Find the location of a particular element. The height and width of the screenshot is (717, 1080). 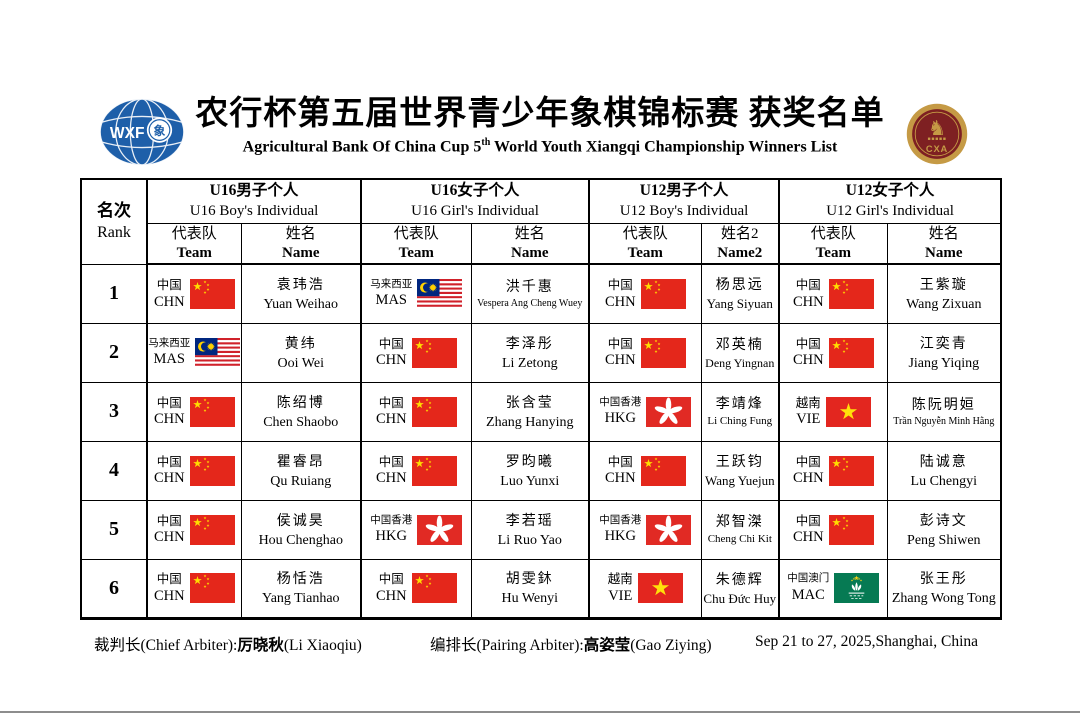

chief-arbiter-line: 裁判长(Chief Arbiter):厉晓秋(Li Xiaoqiu) is located at coordinates (228, 644).